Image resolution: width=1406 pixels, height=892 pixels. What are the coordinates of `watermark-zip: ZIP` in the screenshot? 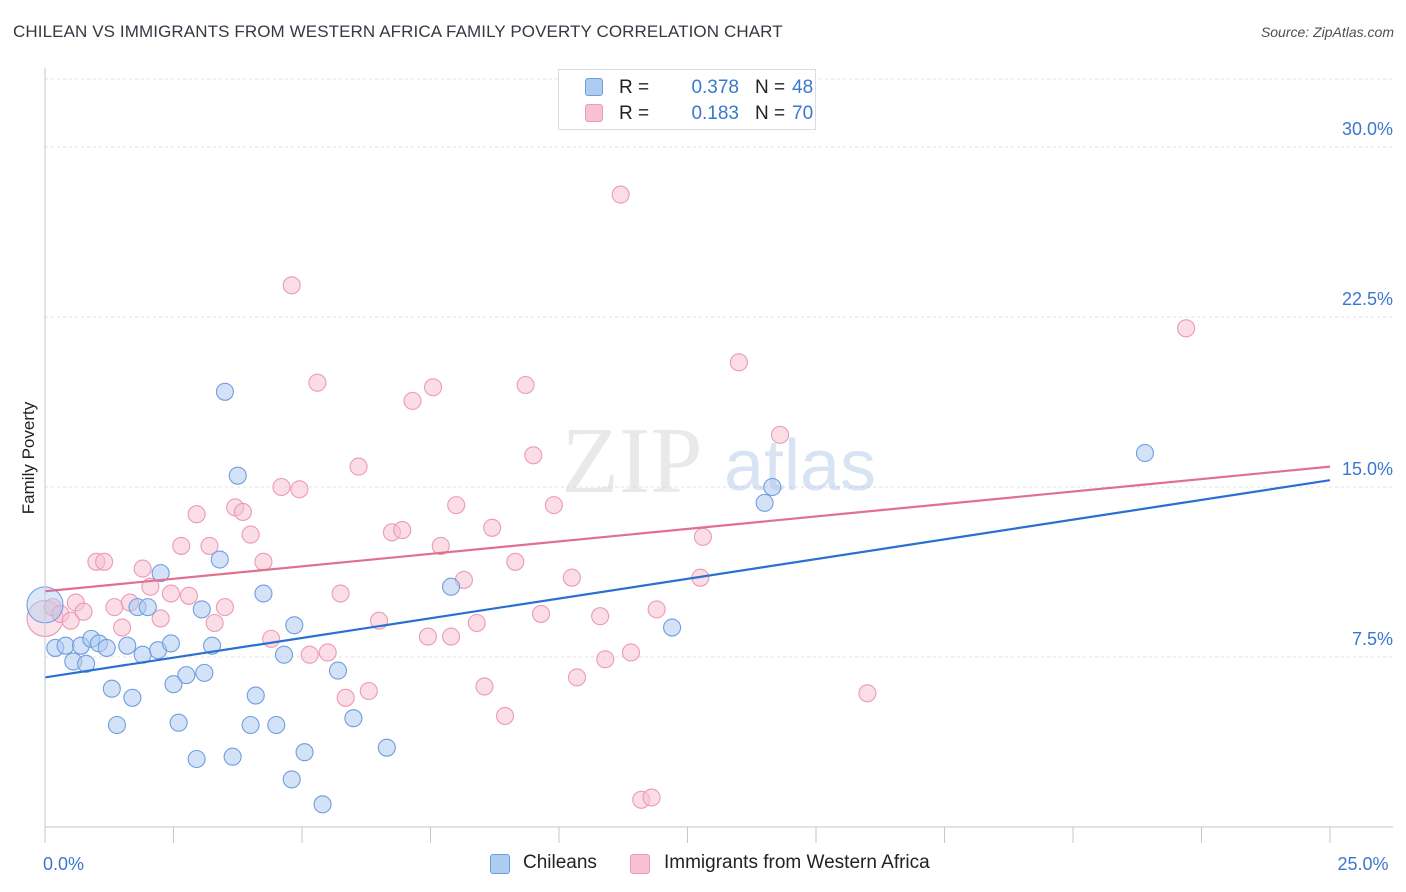 It's located at (632, 461).